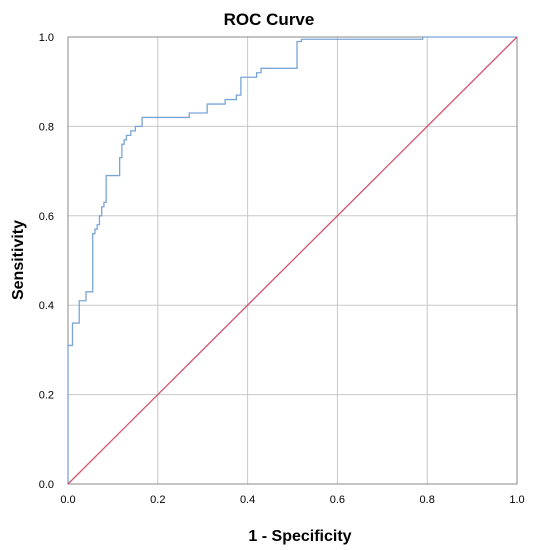 The image size is (541, 550). What do you see at coordinates (427, 500) in the screenshot?
I see `x-tick-label: 0.8` at bounding box center [427, 500].